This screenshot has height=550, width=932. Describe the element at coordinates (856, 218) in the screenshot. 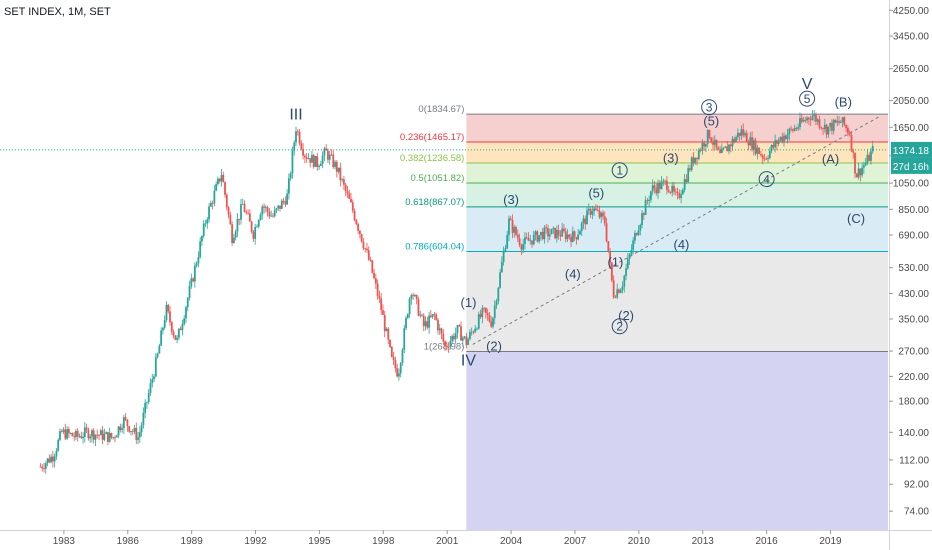

I see `wave-label: (C)` at that location.